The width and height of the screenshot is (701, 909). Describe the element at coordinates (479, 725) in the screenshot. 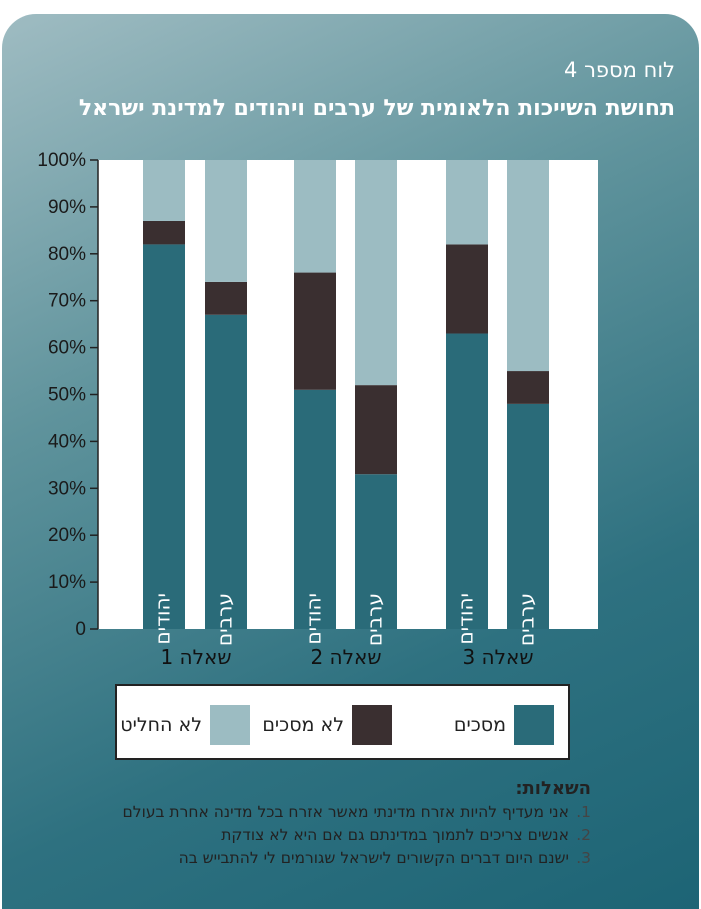

I see `legend-label-agree: מסכים` at that location.